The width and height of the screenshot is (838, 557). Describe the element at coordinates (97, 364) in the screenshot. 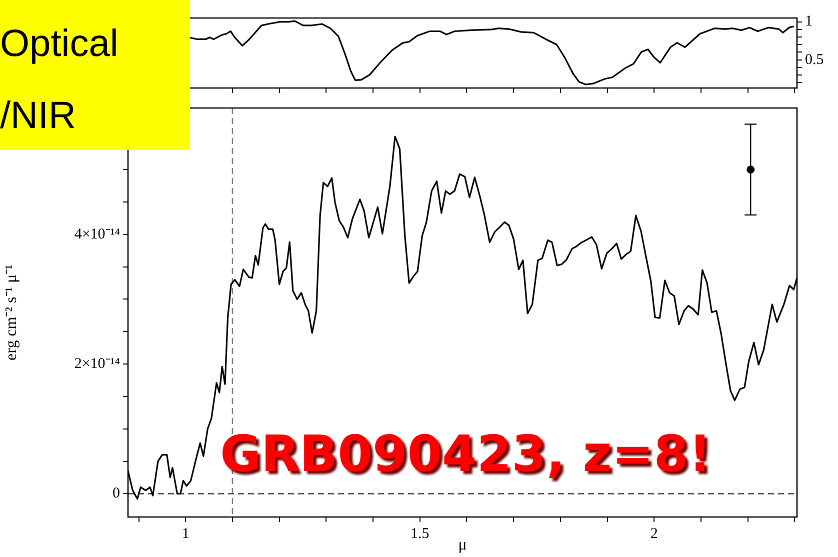

I see `y-tick-label: 2×10⁻¹⁴` at that location.